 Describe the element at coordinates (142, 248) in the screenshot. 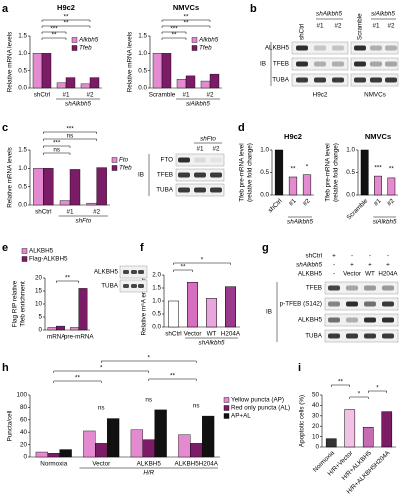

I see `panel-label: f` at that location.